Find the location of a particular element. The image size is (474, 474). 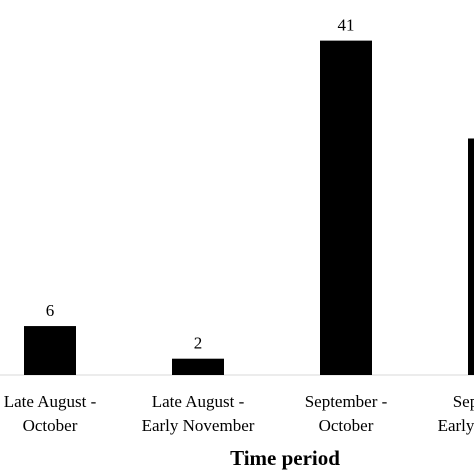

x-tick-label: September -October is located at coordinates (346, 413).